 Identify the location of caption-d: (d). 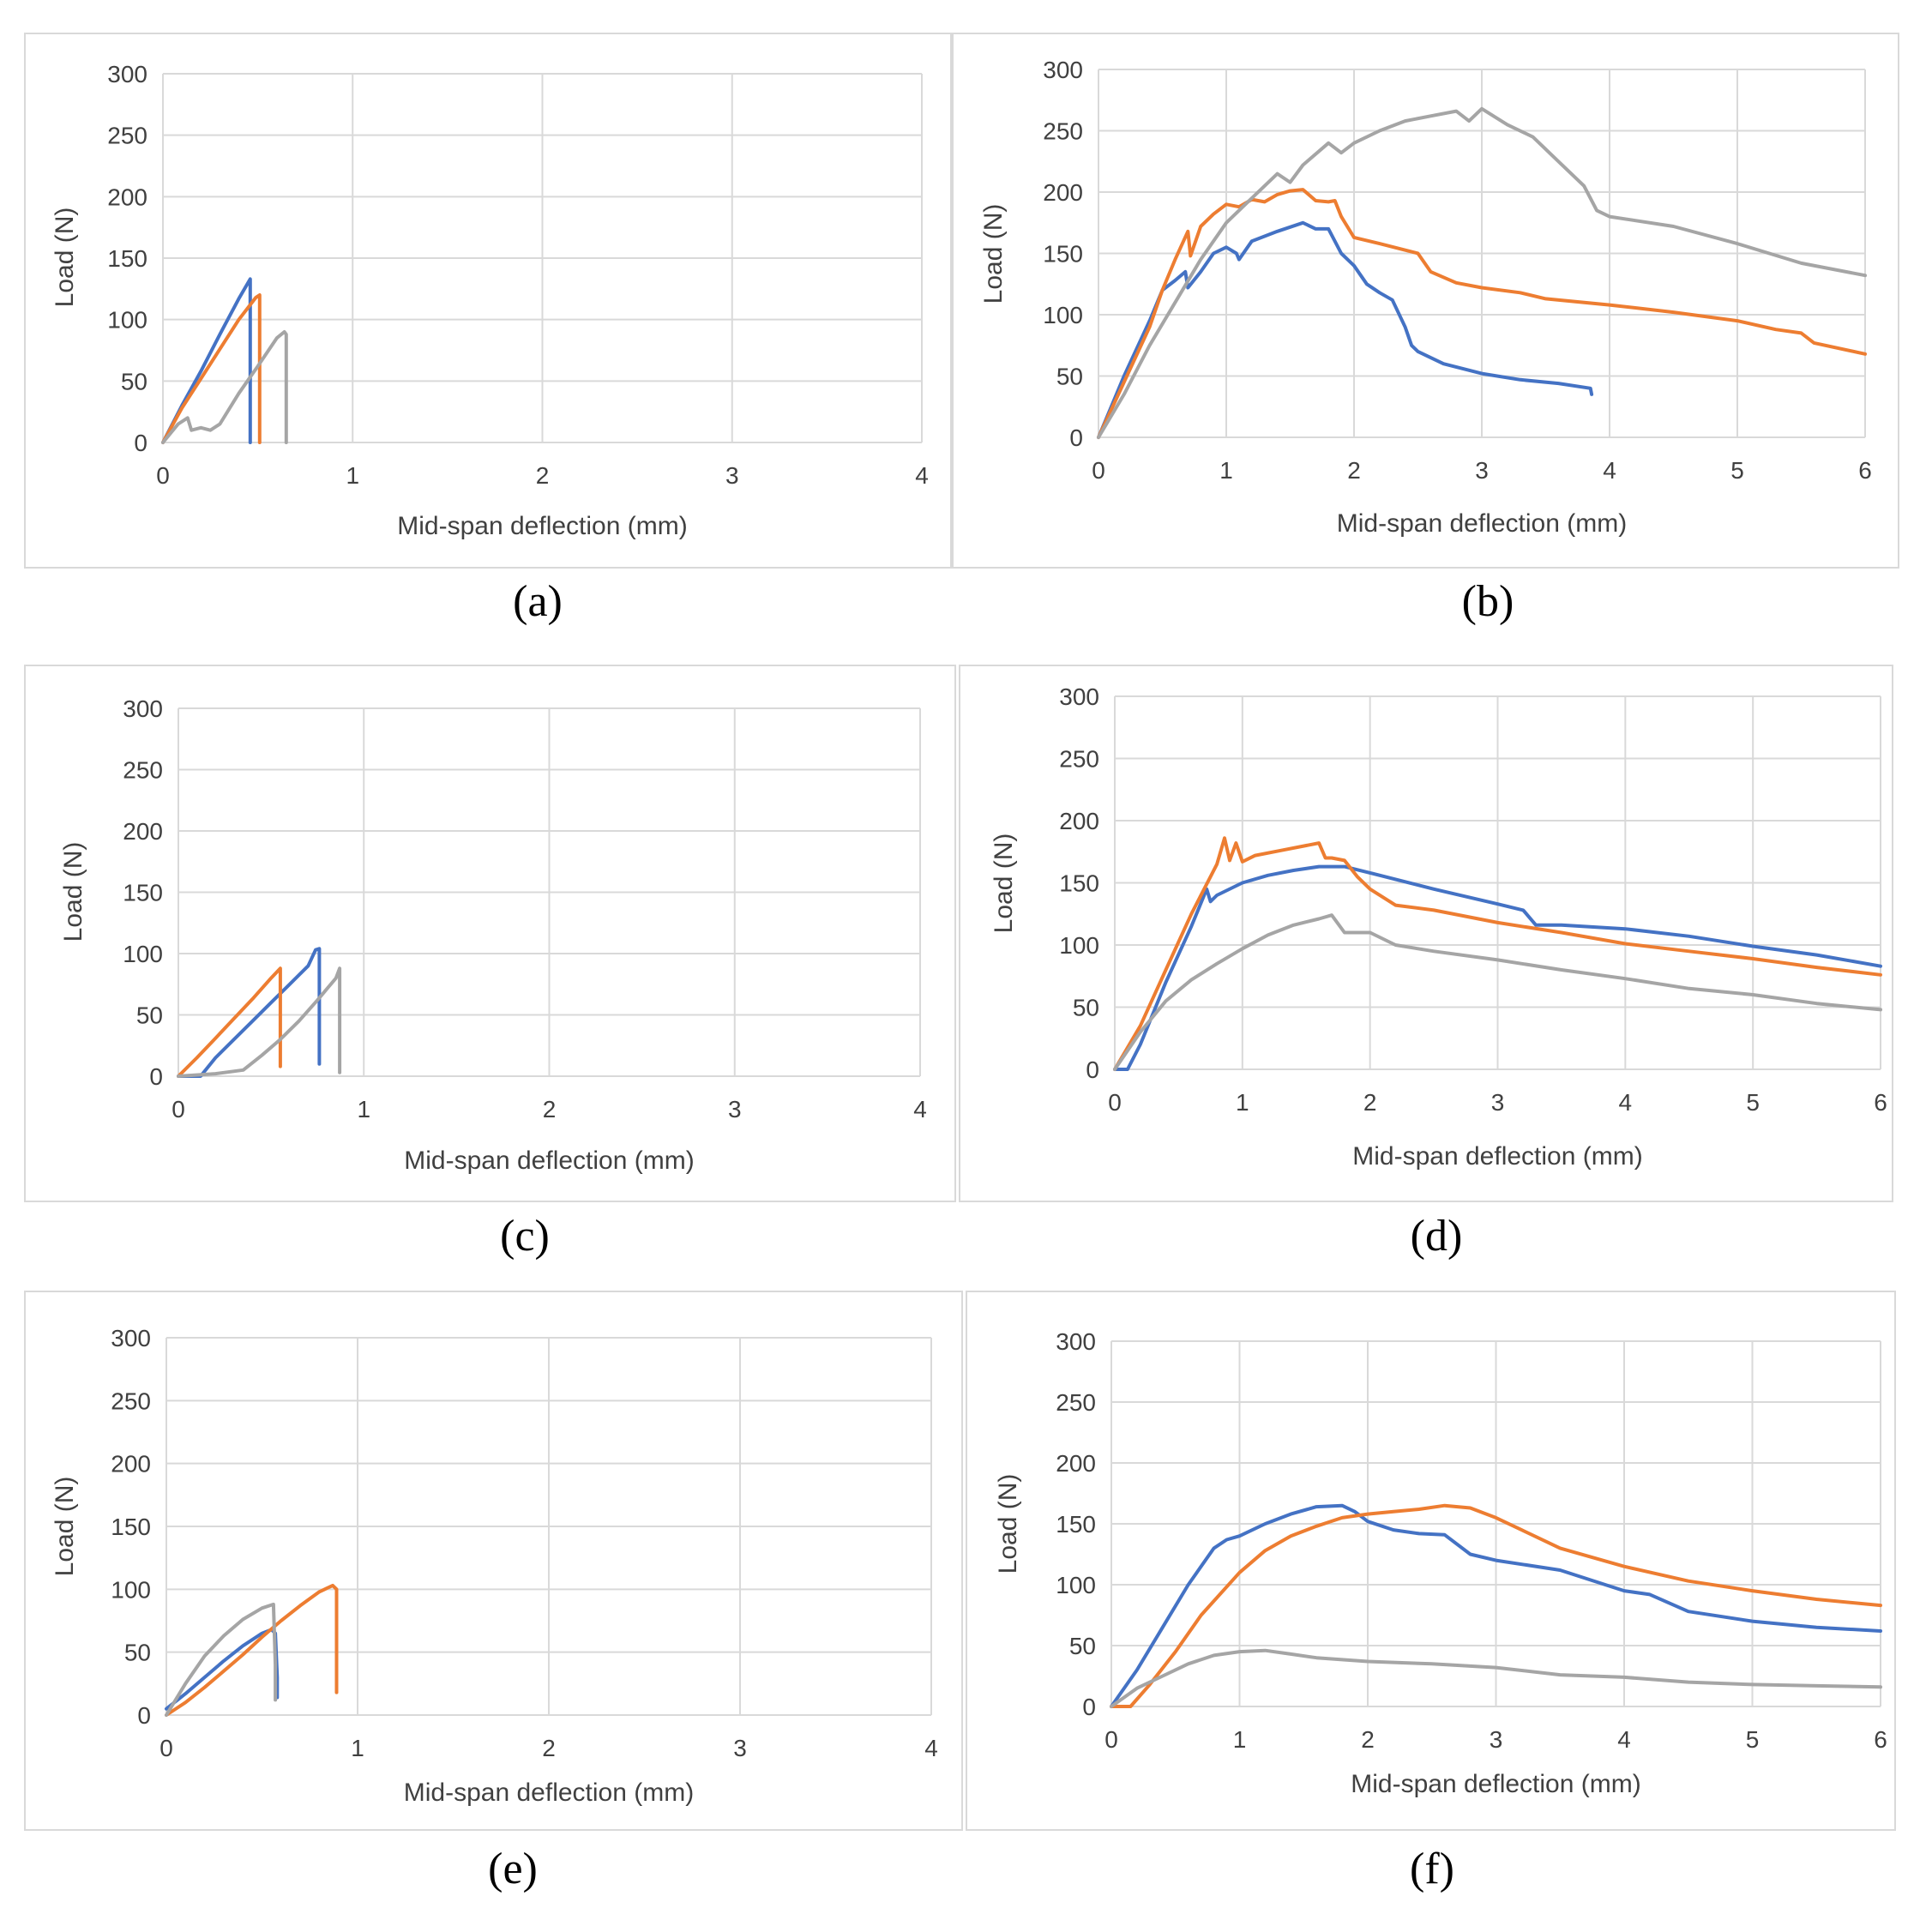
(1436, 1237).